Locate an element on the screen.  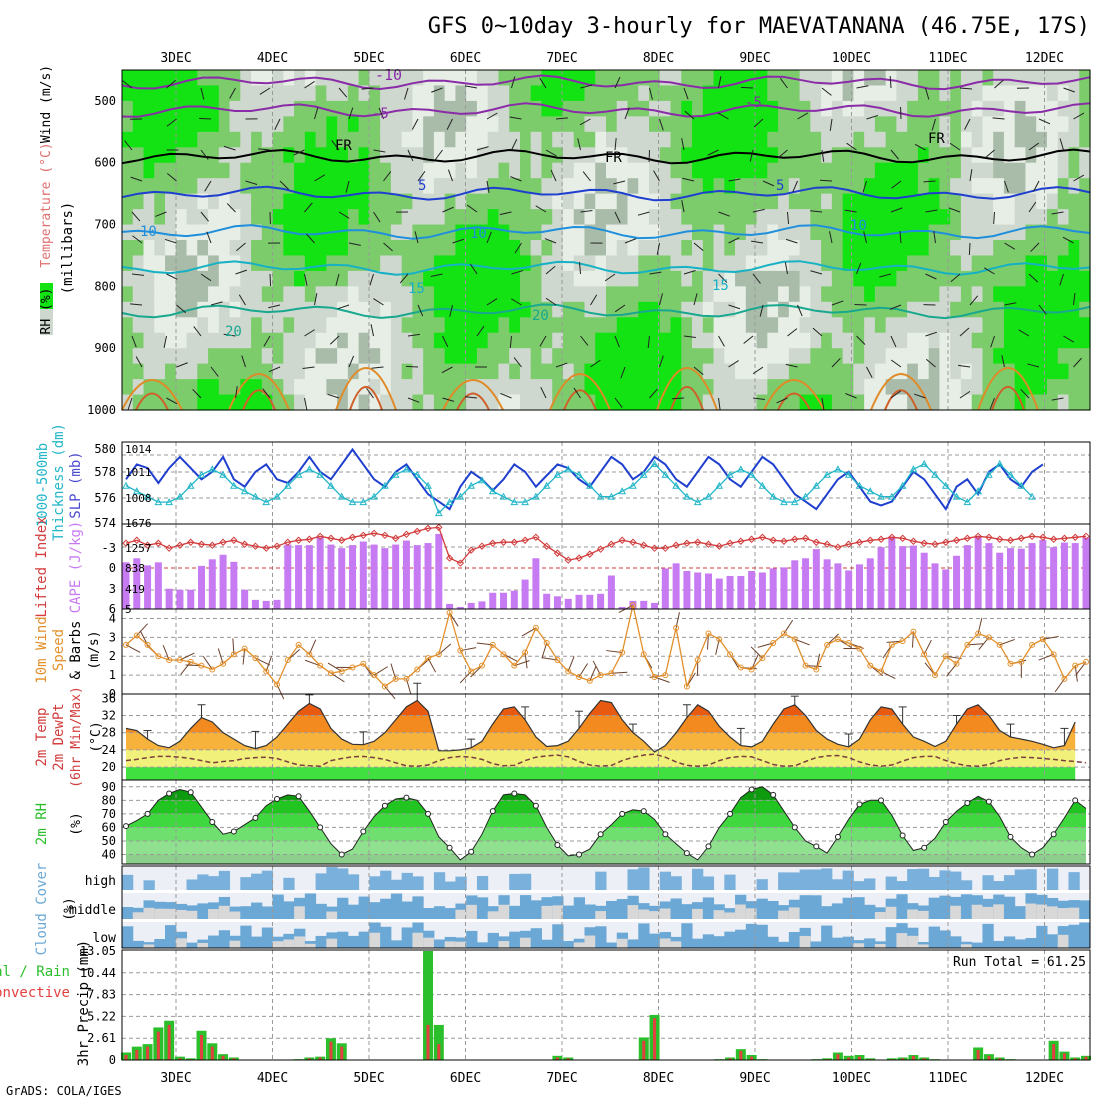
cloud-axis-label: Cloud Cover is located at coordinates (42, 909).